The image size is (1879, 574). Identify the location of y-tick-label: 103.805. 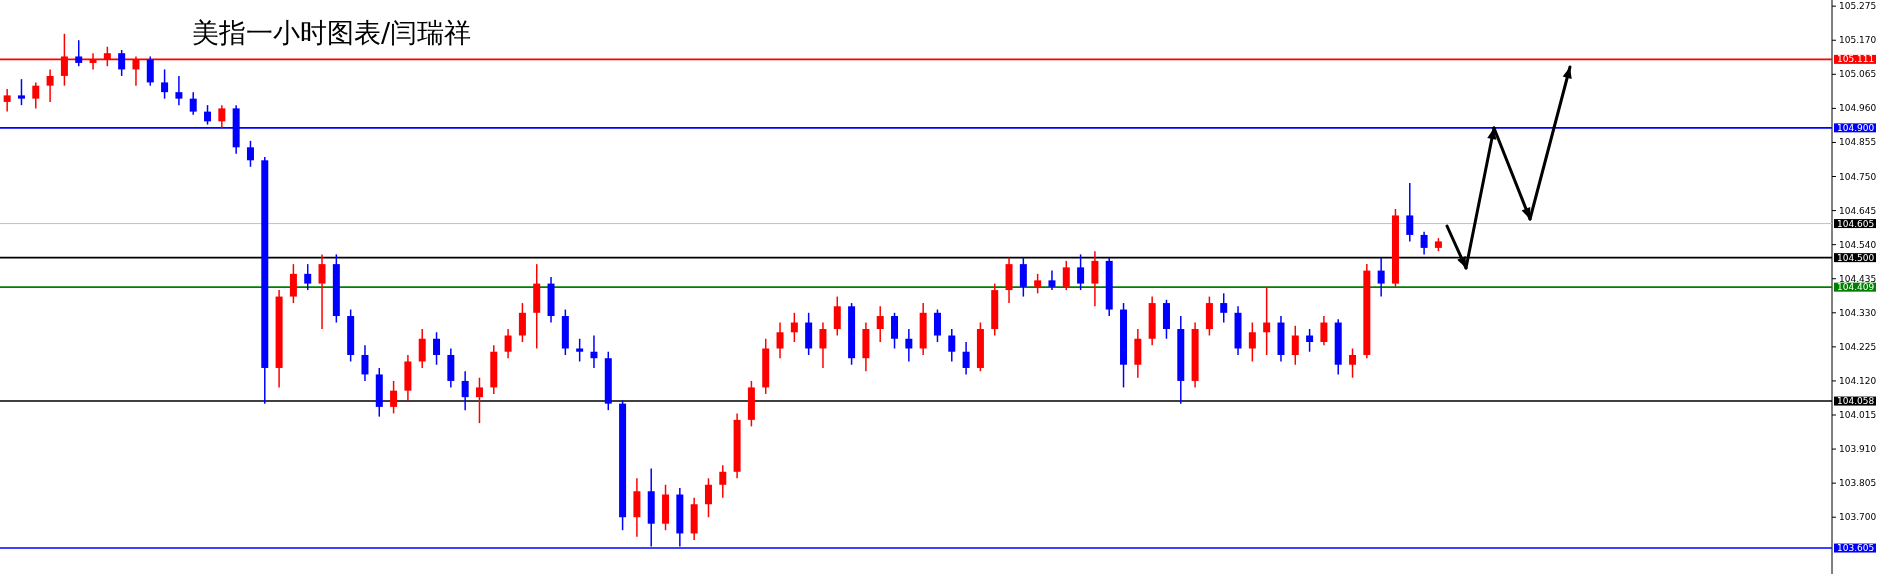
(1858, 483).